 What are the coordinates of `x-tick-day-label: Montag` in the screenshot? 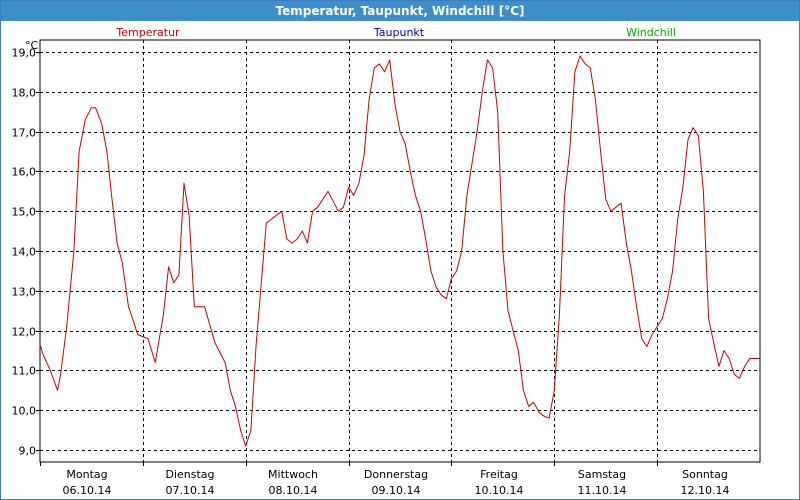 It's located at (86, 474).